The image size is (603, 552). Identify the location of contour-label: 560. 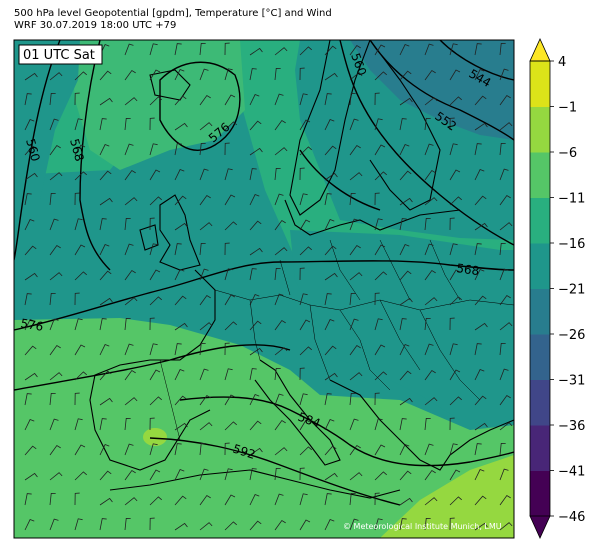
(32, 150).